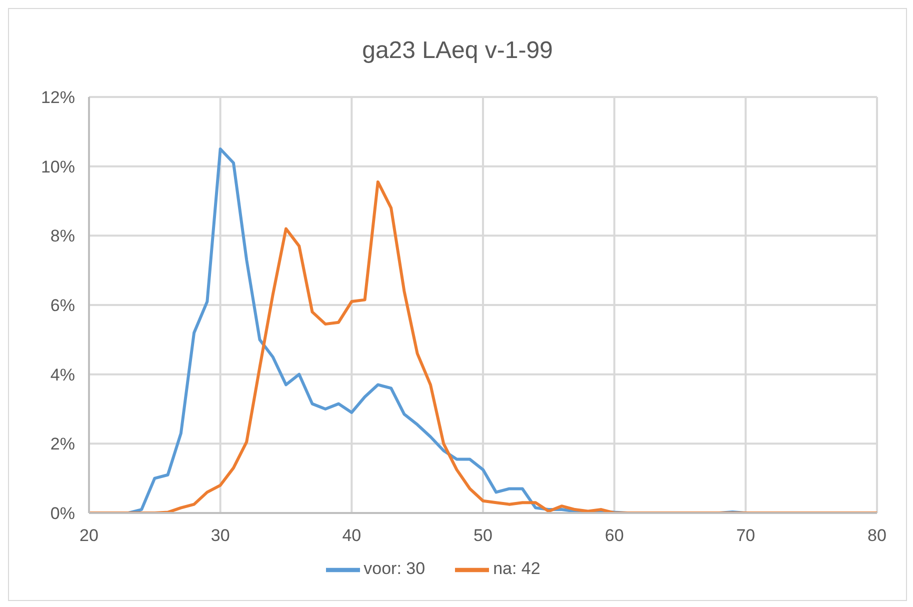  What do you see at coordinates (516, 568) in the screenshot?
I see `legend-label: na: 42` at bounding box center [516, 568].